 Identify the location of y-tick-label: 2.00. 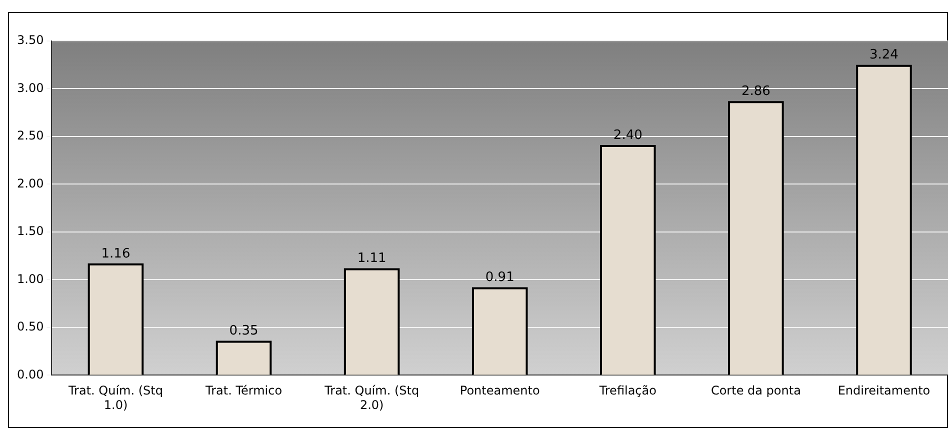
(30, 183).